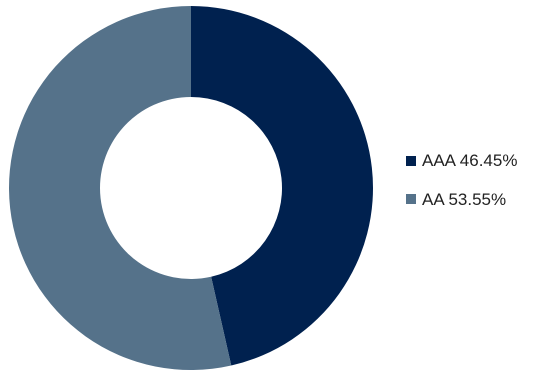  I want to click on chart-legend: AAA 46.45% AA 53.55%, so click(461, 180).